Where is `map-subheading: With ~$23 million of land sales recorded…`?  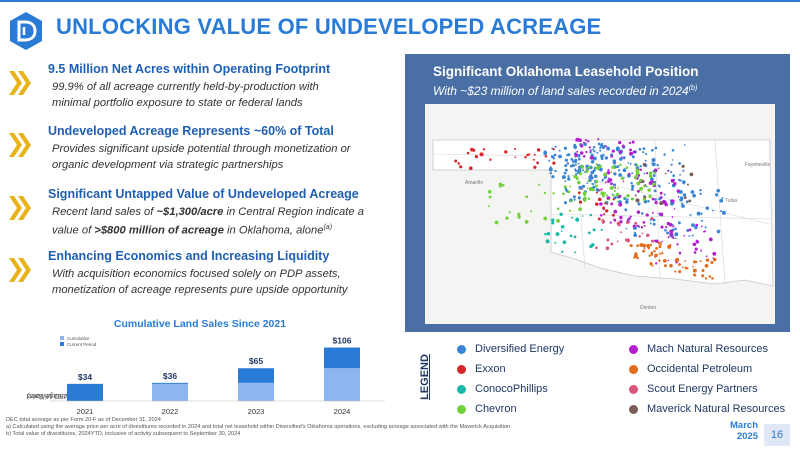
map-subheading: With ~$23 million of land sales recorded… is located at coordinates (565, 91).